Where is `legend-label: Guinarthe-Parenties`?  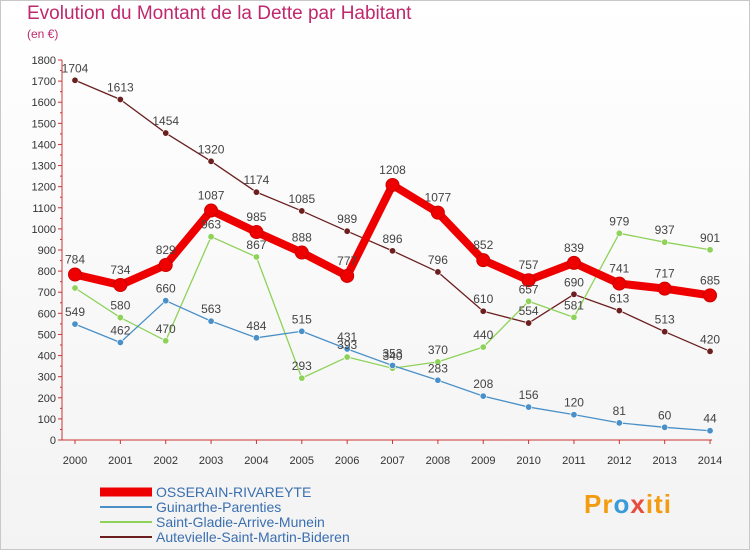 legend-label: Guinarthe-Parenties is located at coordinates (218, 507).